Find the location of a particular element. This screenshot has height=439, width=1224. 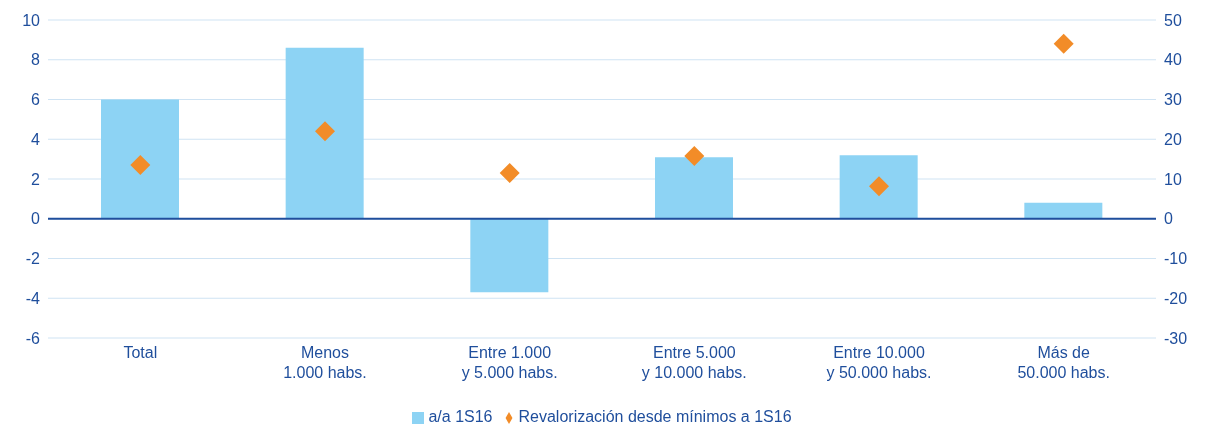

legend-label: a/a 1S16 is located at coordinates (460, 416).